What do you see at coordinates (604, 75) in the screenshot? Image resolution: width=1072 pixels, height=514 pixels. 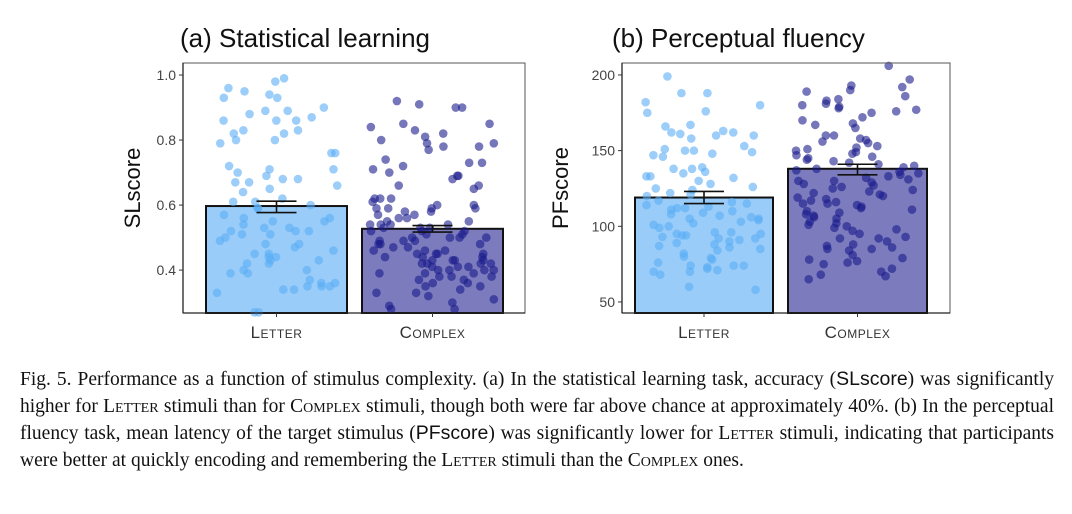 I see `y-tick-label: 200` at bounding box center [604, 75].